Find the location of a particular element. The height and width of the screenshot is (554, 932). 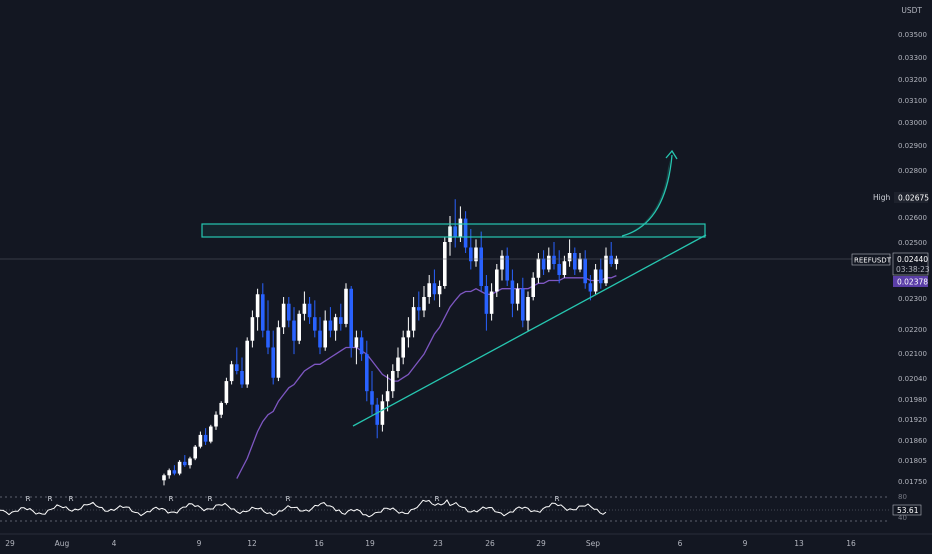

price-tick-label: 0.03100 is located at coordinates (912, 101).